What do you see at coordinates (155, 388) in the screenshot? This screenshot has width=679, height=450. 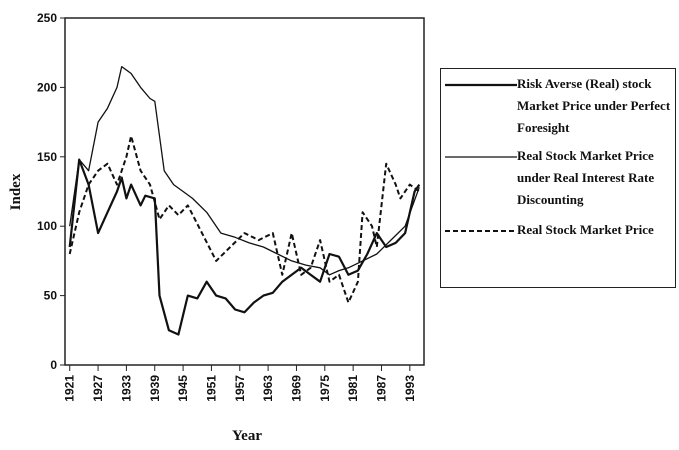 I see `x-tick-label: 1939` at bounding box center [155, 388].